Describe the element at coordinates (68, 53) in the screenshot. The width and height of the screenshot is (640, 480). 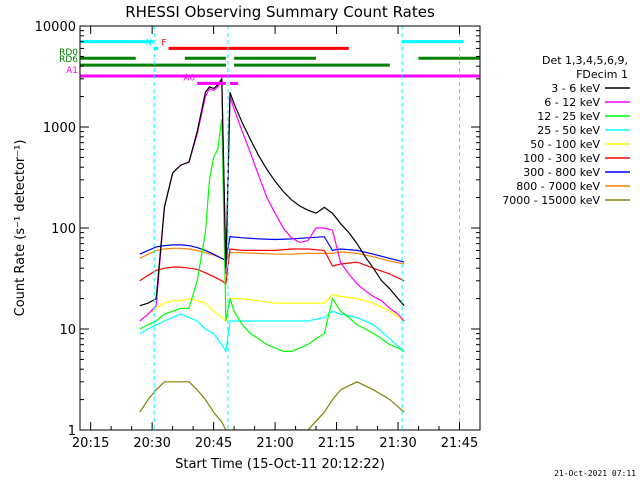
I see `flag-label-3: RD0` at that location.